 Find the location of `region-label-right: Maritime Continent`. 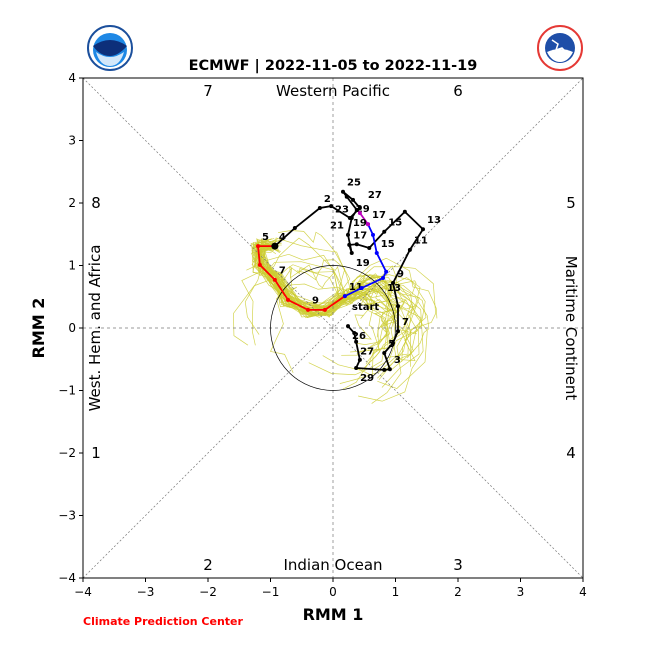

region-label-right: Maritime Continent is located at coordinates (571, 328).